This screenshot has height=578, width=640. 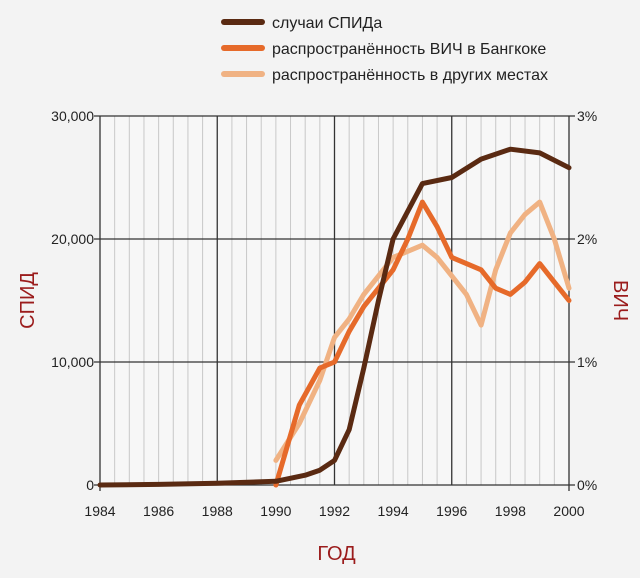 What do you see at coordinates (72, 362) in the screenshot?
I see `y-left-tick-label: 10,000` at bounding box center [72, 362].